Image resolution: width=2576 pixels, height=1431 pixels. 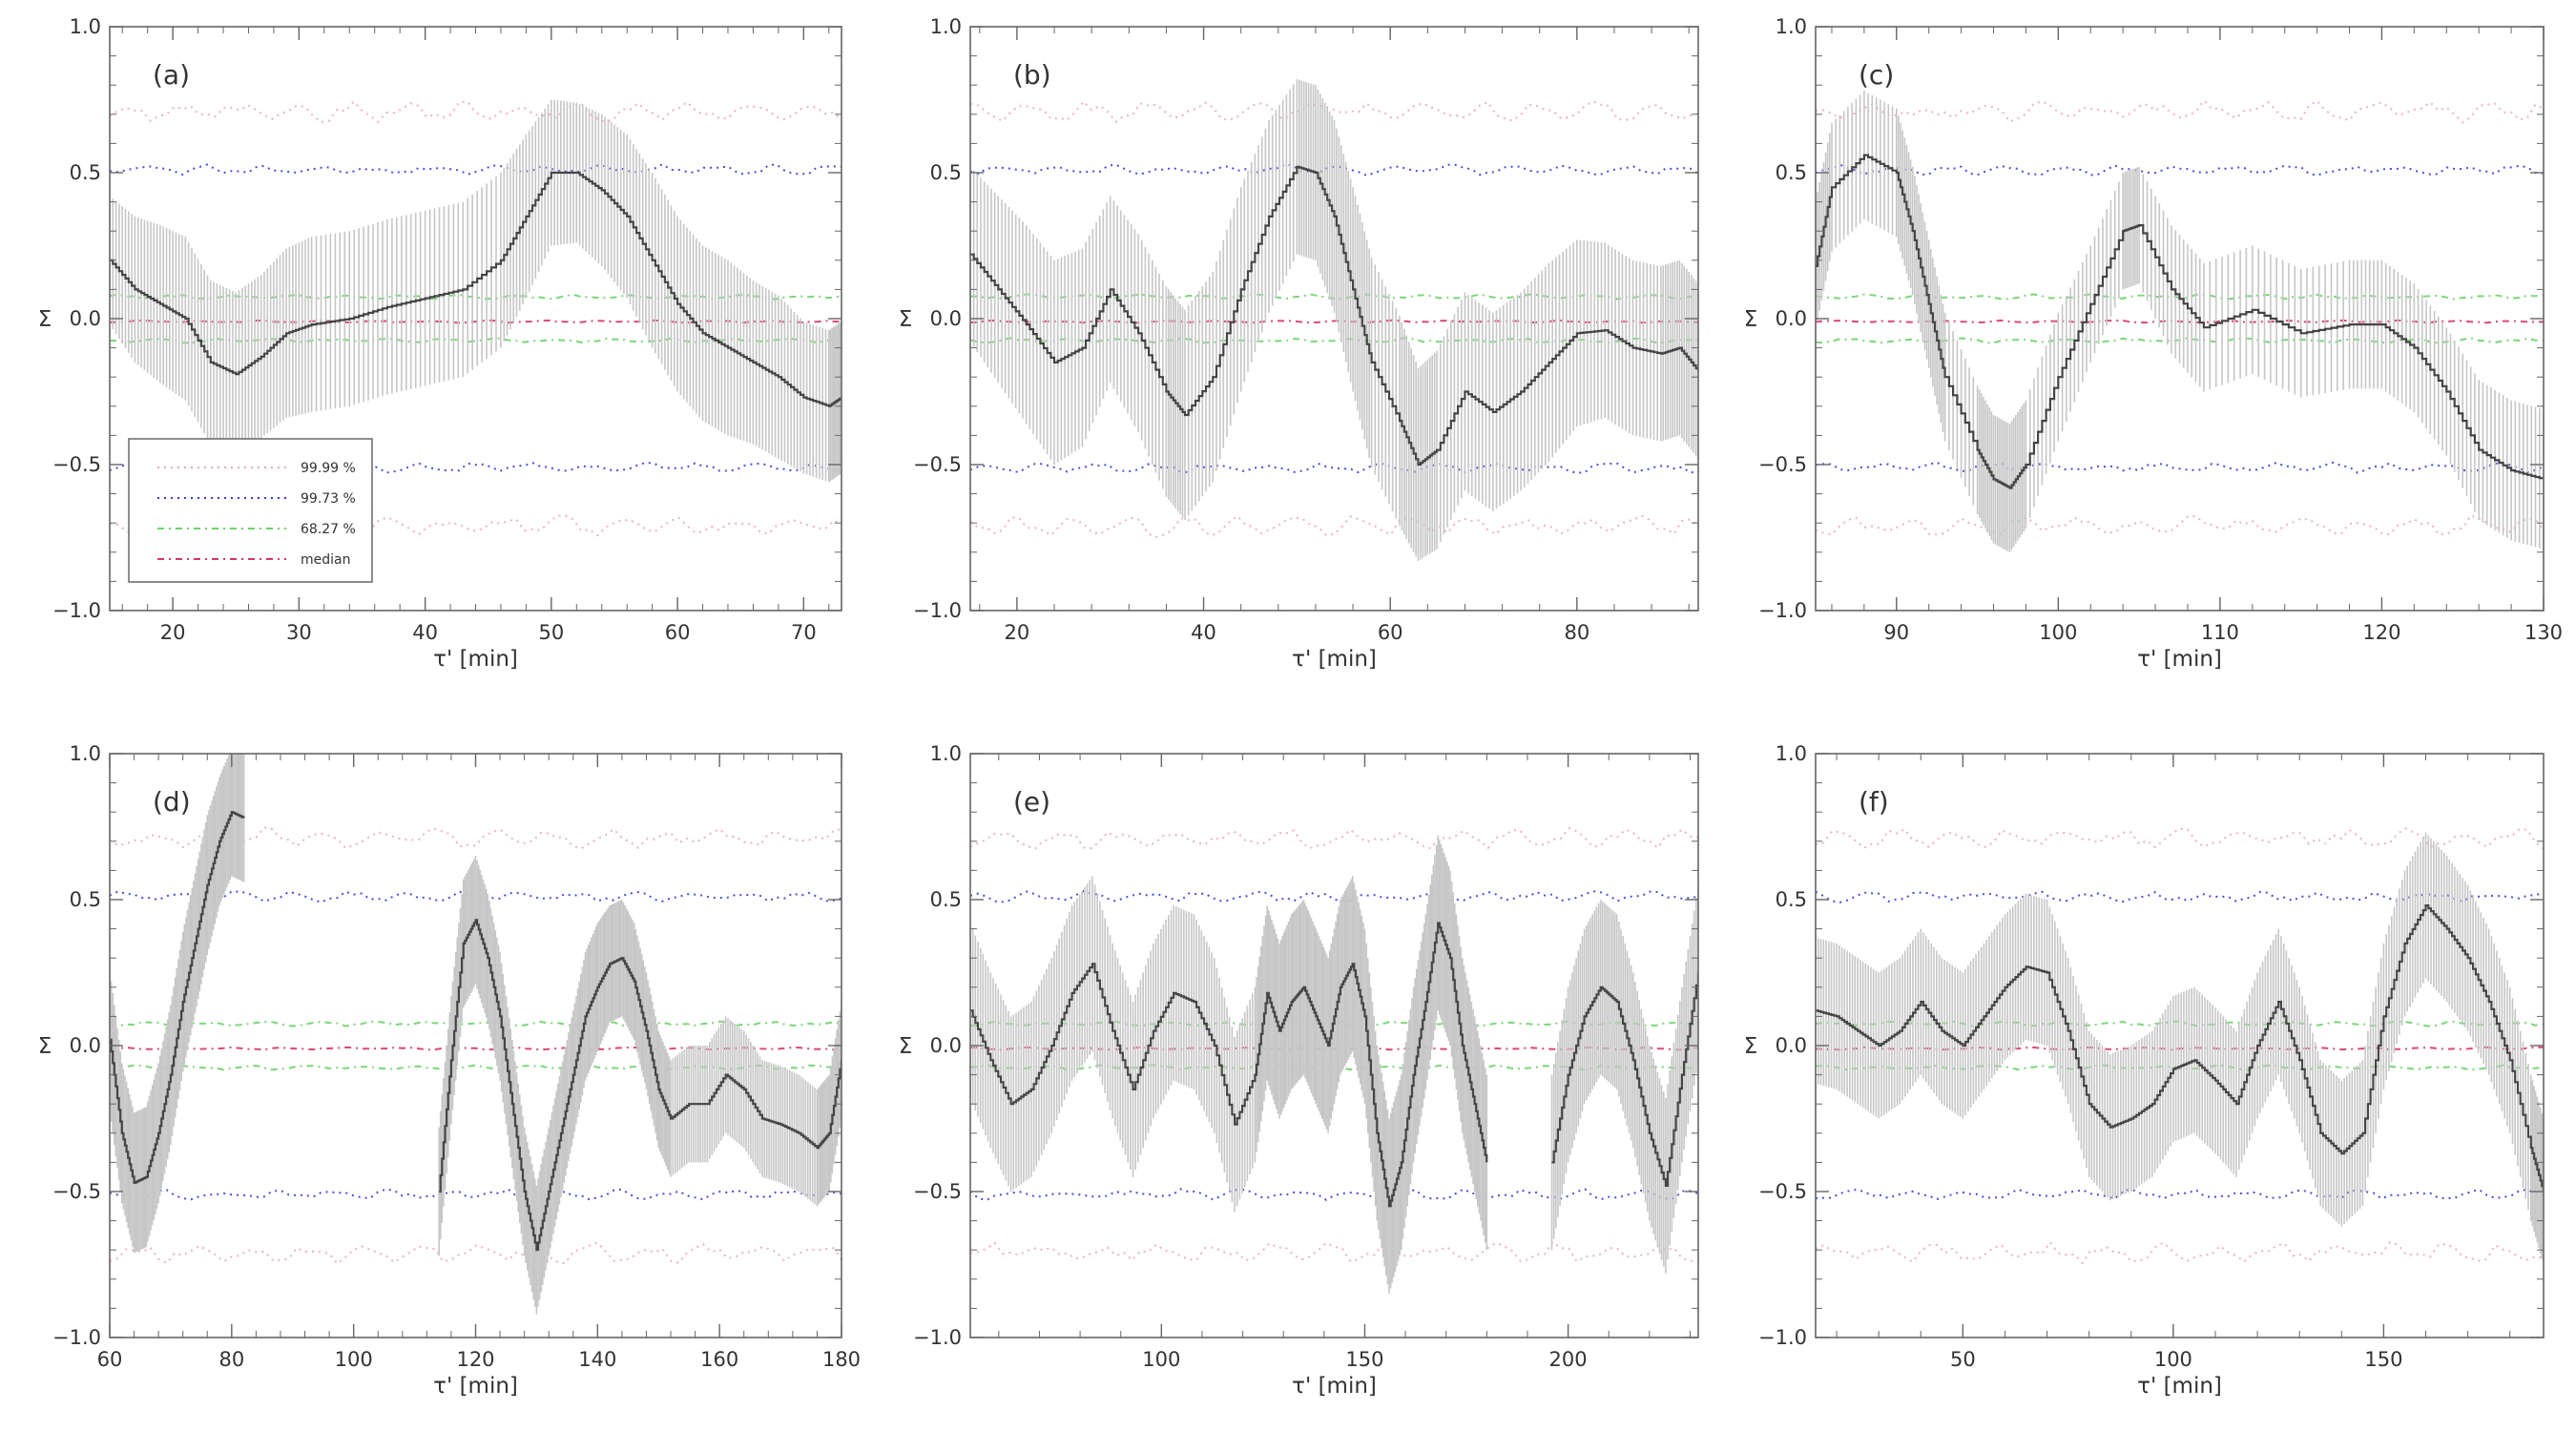 I want to click on x-tick-label: 200, so click(x=1568, y=1359).